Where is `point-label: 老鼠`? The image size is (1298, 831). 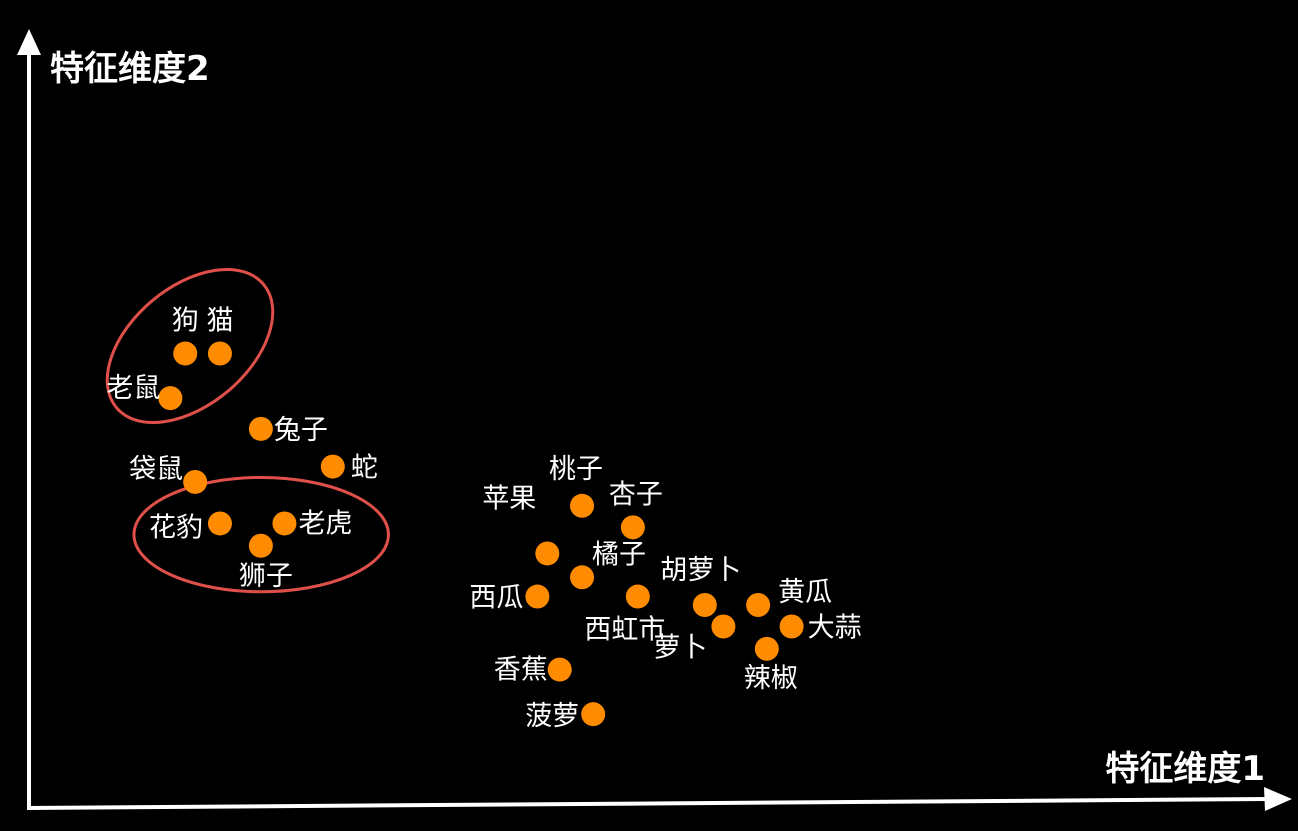 point-label: 老鼠 is located at coordinates (133, 388).